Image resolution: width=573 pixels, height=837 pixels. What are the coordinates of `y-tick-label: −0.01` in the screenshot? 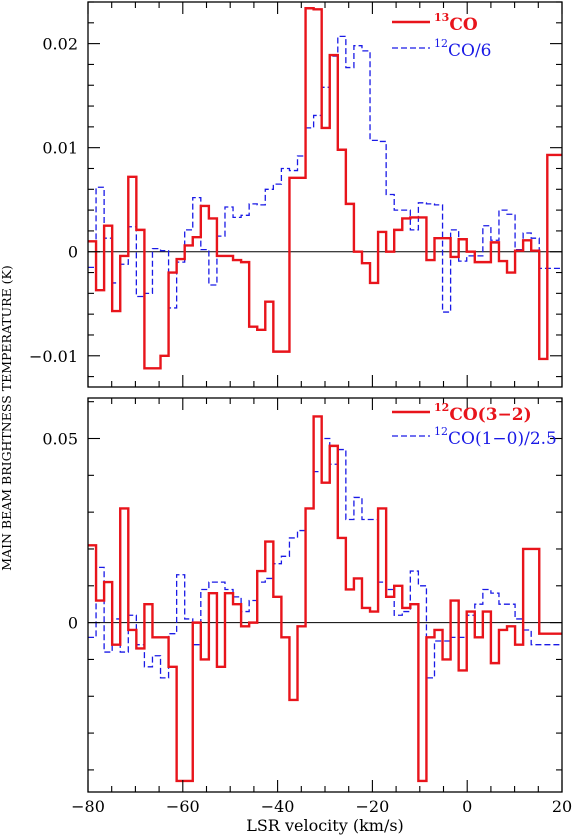 It's located at (53, 356).